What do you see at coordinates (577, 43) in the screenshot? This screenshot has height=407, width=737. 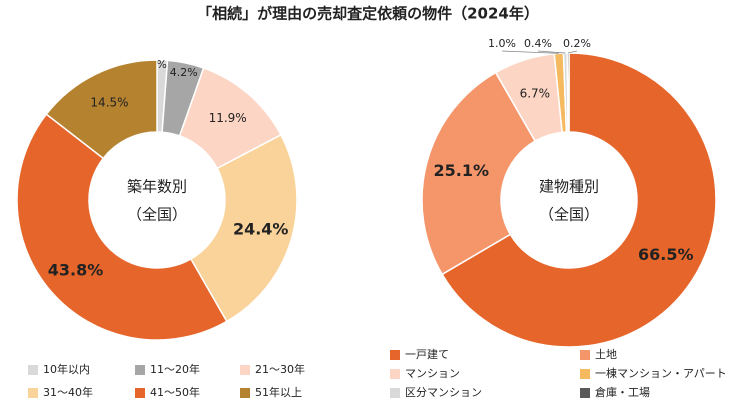 I see `data-label: 0.2%` at bounding box center [577, 43].